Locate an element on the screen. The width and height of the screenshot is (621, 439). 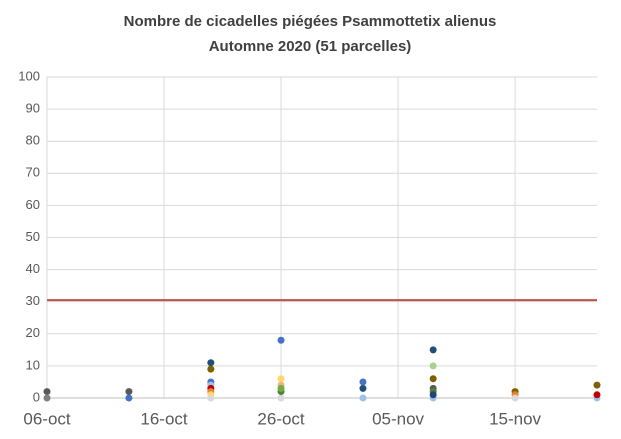
y-tick-label: 20 is located at coordinates (33, 332).